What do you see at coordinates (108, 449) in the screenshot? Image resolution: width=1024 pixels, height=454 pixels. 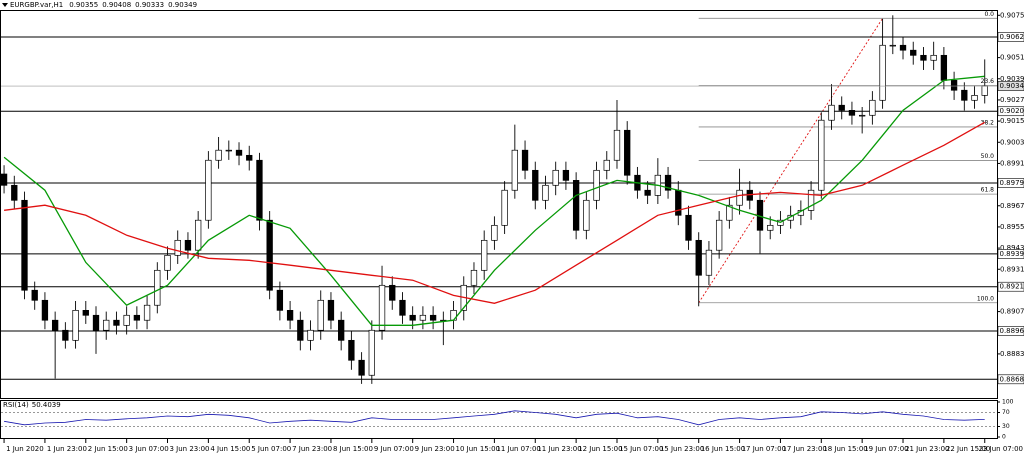 I see `x-tick-label: 2 Jun 15:00` at bounding box center [108, 449].